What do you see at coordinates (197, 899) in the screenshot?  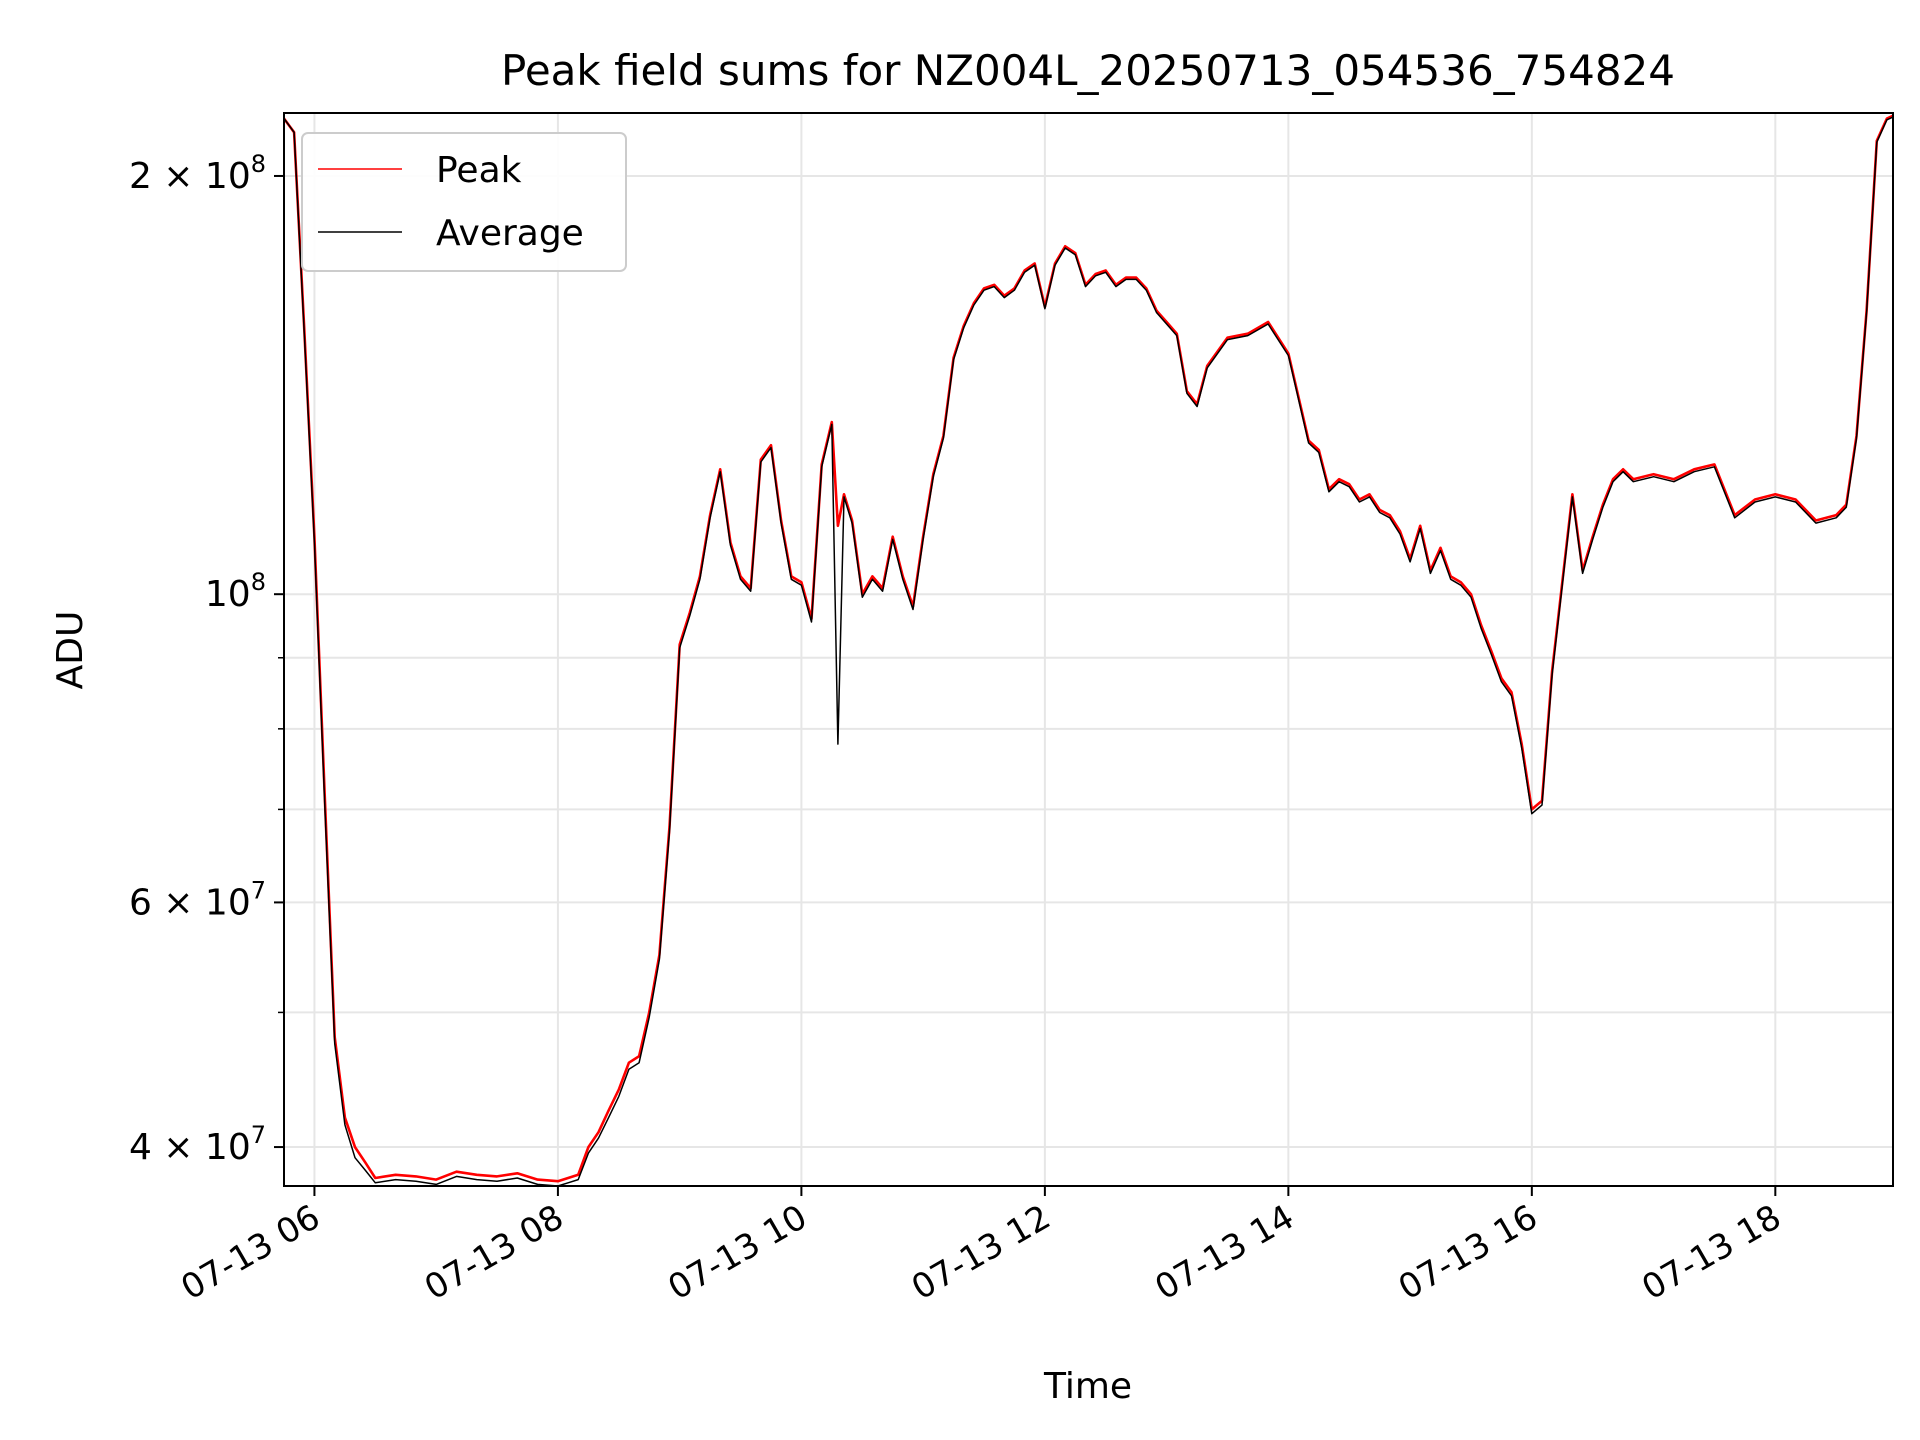 I see `y-tick-label: 6 × 107` at bounding box center [197, 899].